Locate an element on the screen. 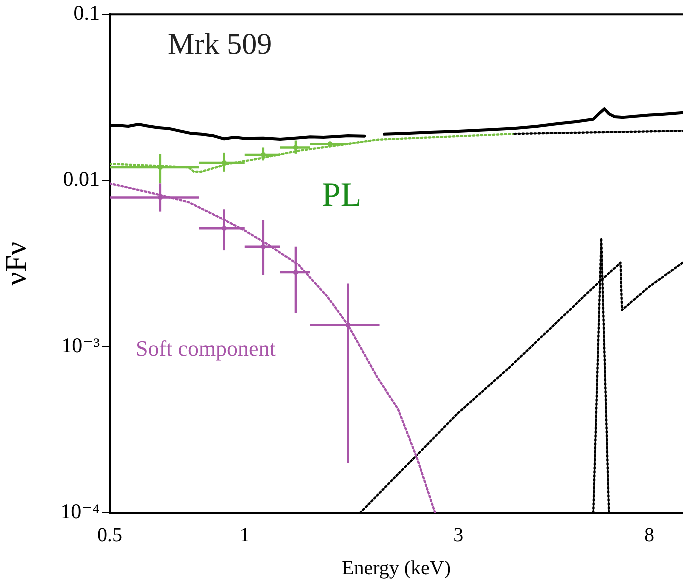 The height and width of the screenshot is (585, 688). x-tick-label: 8 is located at coordinates (649, 535).